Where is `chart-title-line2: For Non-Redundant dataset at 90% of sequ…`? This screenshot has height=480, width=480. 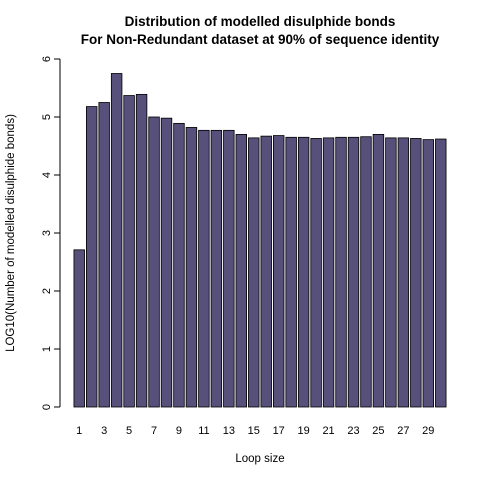 chart-title-line2: For Non-Redundant dataset at 90% of sequ… is located at coordinates (260, 39).